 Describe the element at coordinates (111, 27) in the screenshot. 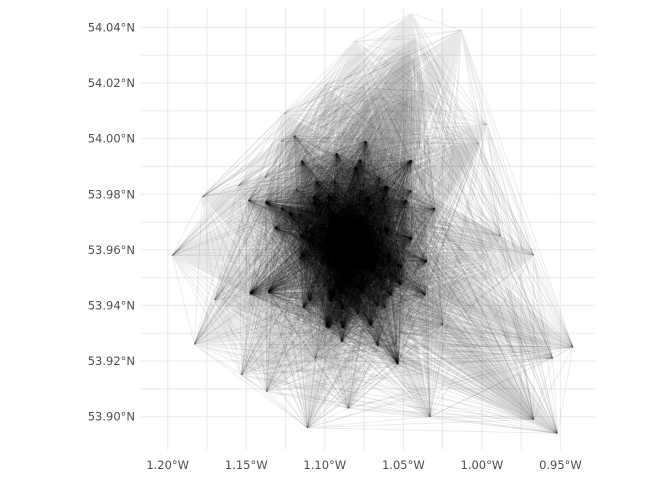

I see `y-tick-label: 54.04°N` at that location.